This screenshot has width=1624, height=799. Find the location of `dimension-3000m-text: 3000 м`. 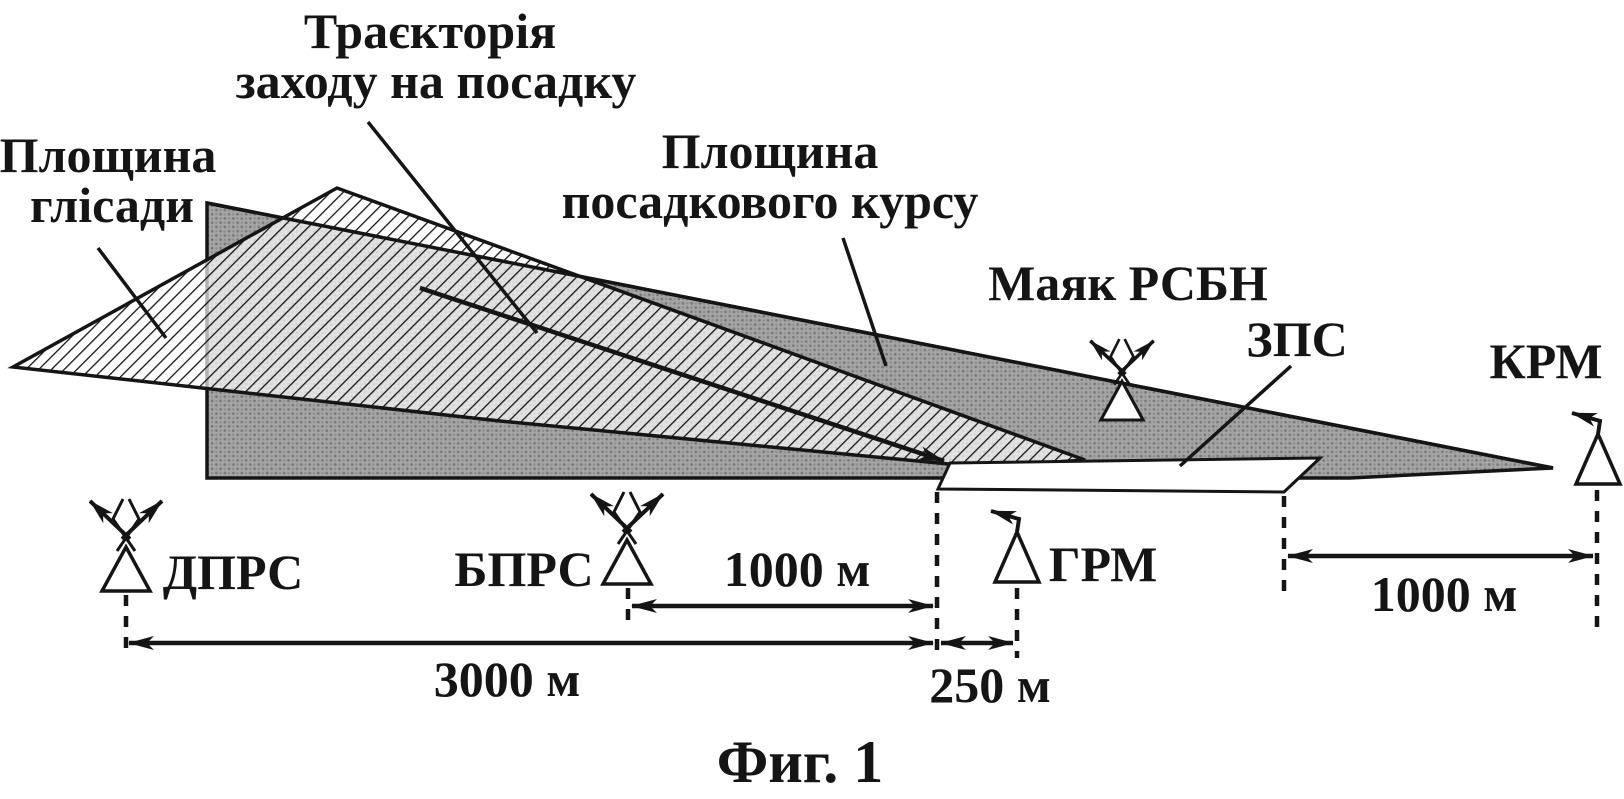

dimension-3000m-text: 3000 м is located at coordinates (507, 679).